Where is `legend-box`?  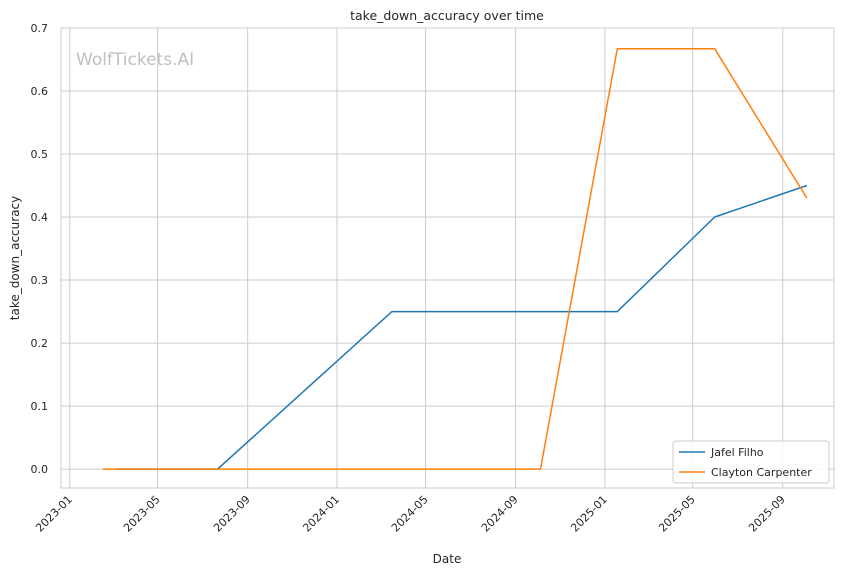
legend-box is located at coordinates (751, 462).